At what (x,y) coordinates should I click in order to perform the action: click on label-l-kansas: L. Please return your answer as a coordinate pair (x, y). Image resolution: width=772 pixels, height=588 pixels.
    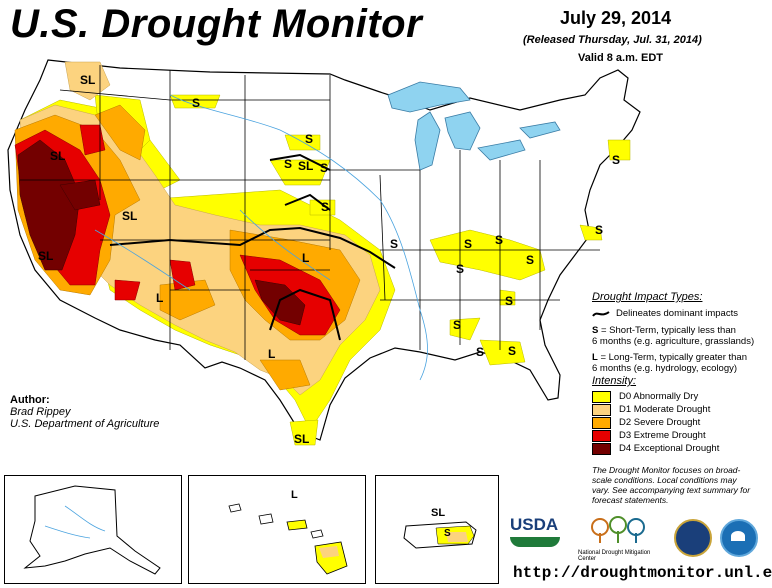
    Looking at the image, I should click on (305, 258).